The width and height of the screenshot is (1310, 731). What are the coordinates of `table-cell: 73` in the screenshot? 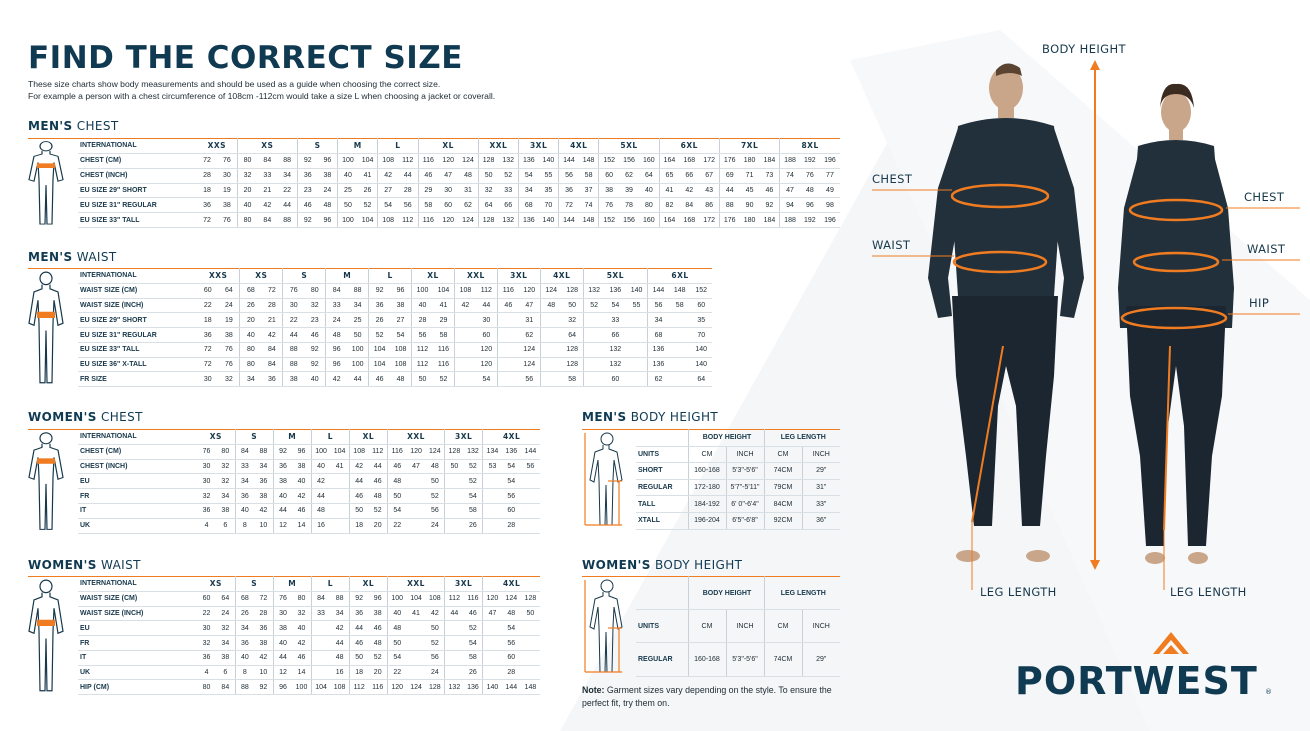 It's located at (769, 176).